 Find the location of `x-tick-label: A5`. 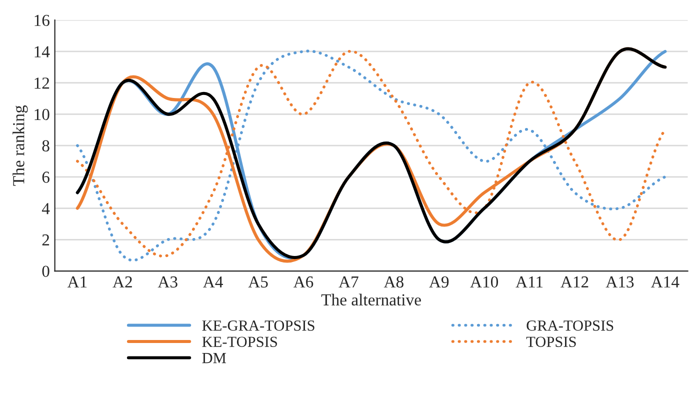

x-tick-label: A5 is located at coordinates (258, 282).